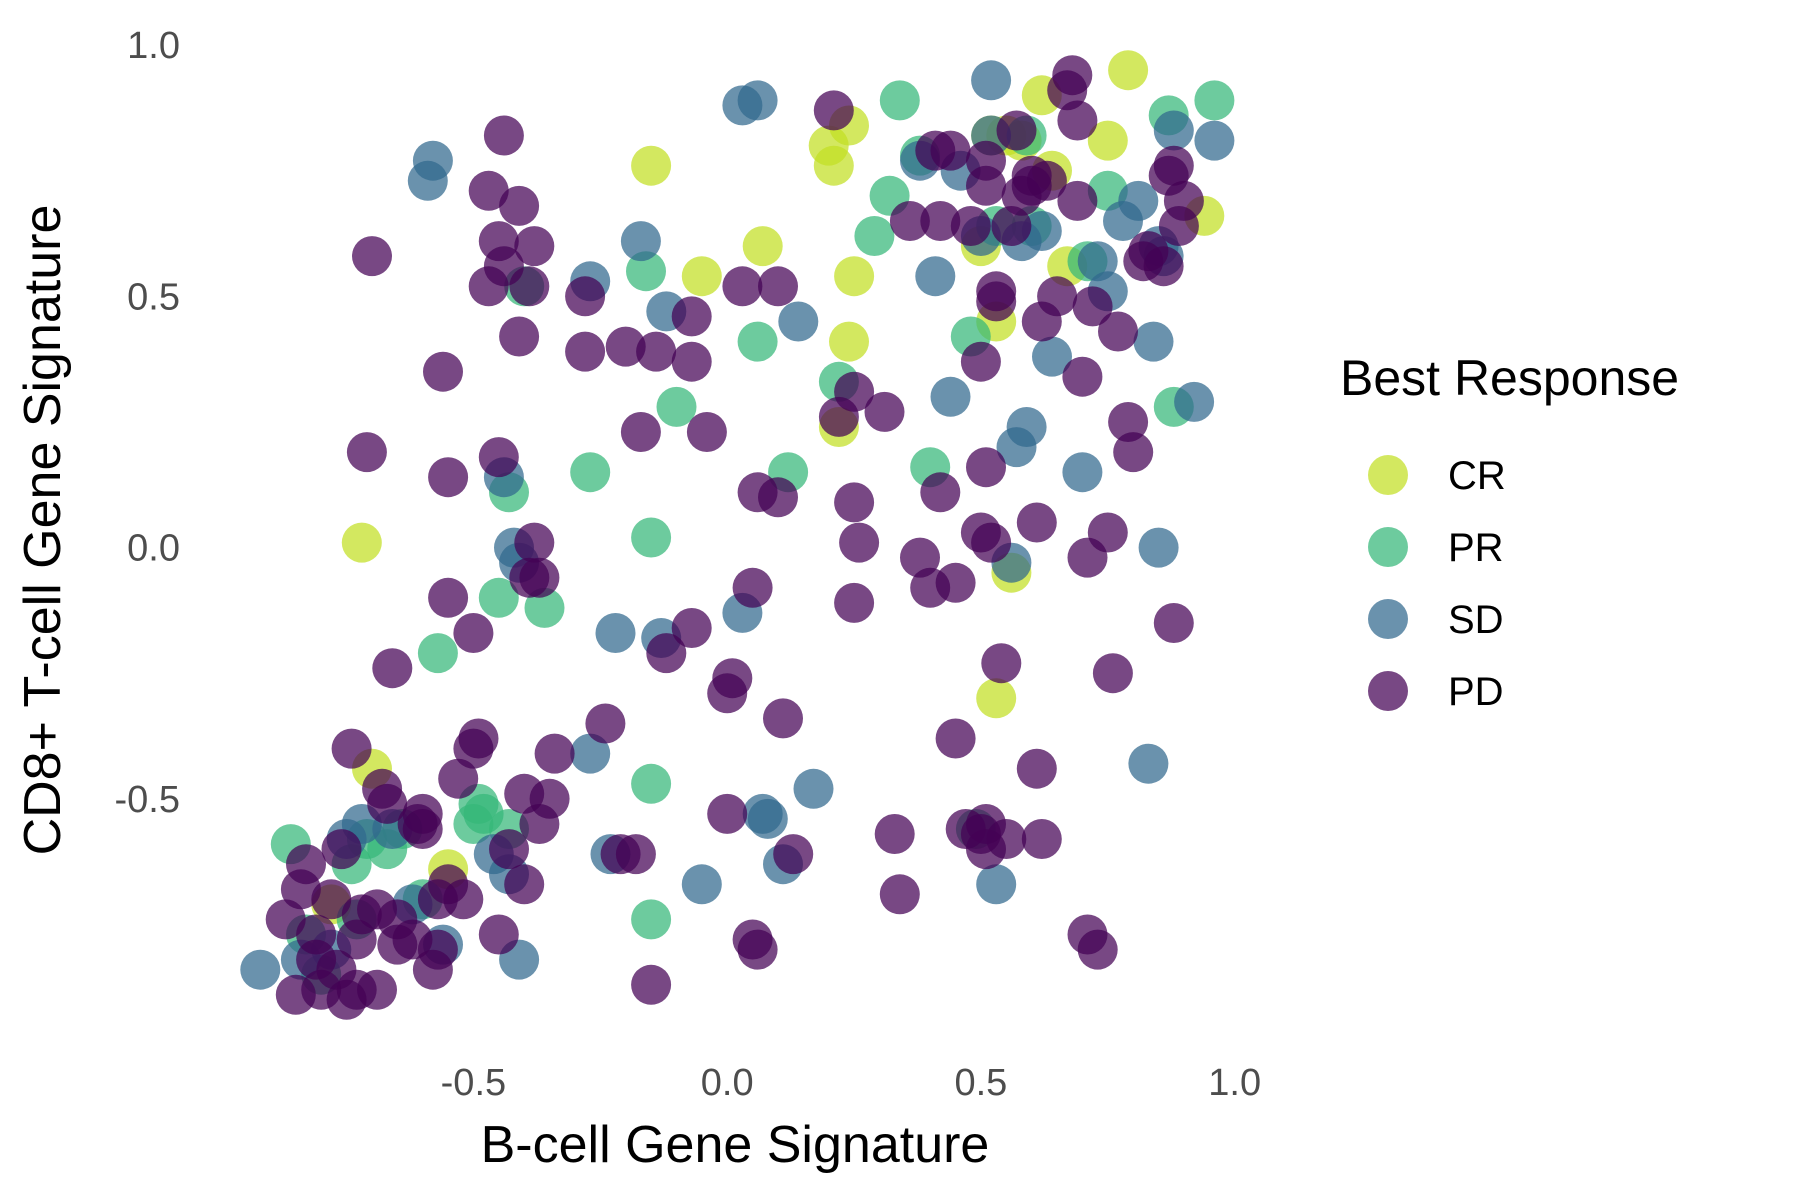 The width and height of the screenshot is (1800, 1200). I want to click on legend-item-cr: CR, so click(1437, 476).